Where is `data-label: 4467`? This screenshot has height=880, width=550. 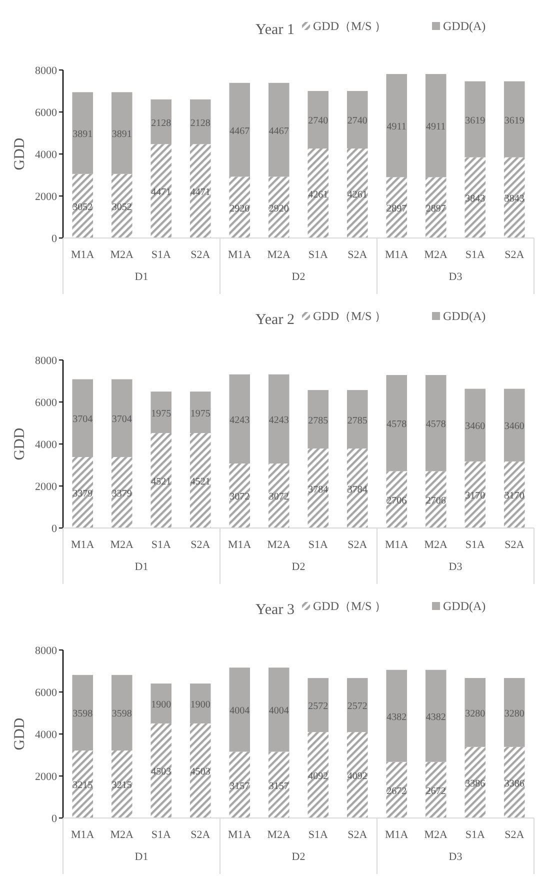 data-label: 4467 is located at coordinates (240, 131).